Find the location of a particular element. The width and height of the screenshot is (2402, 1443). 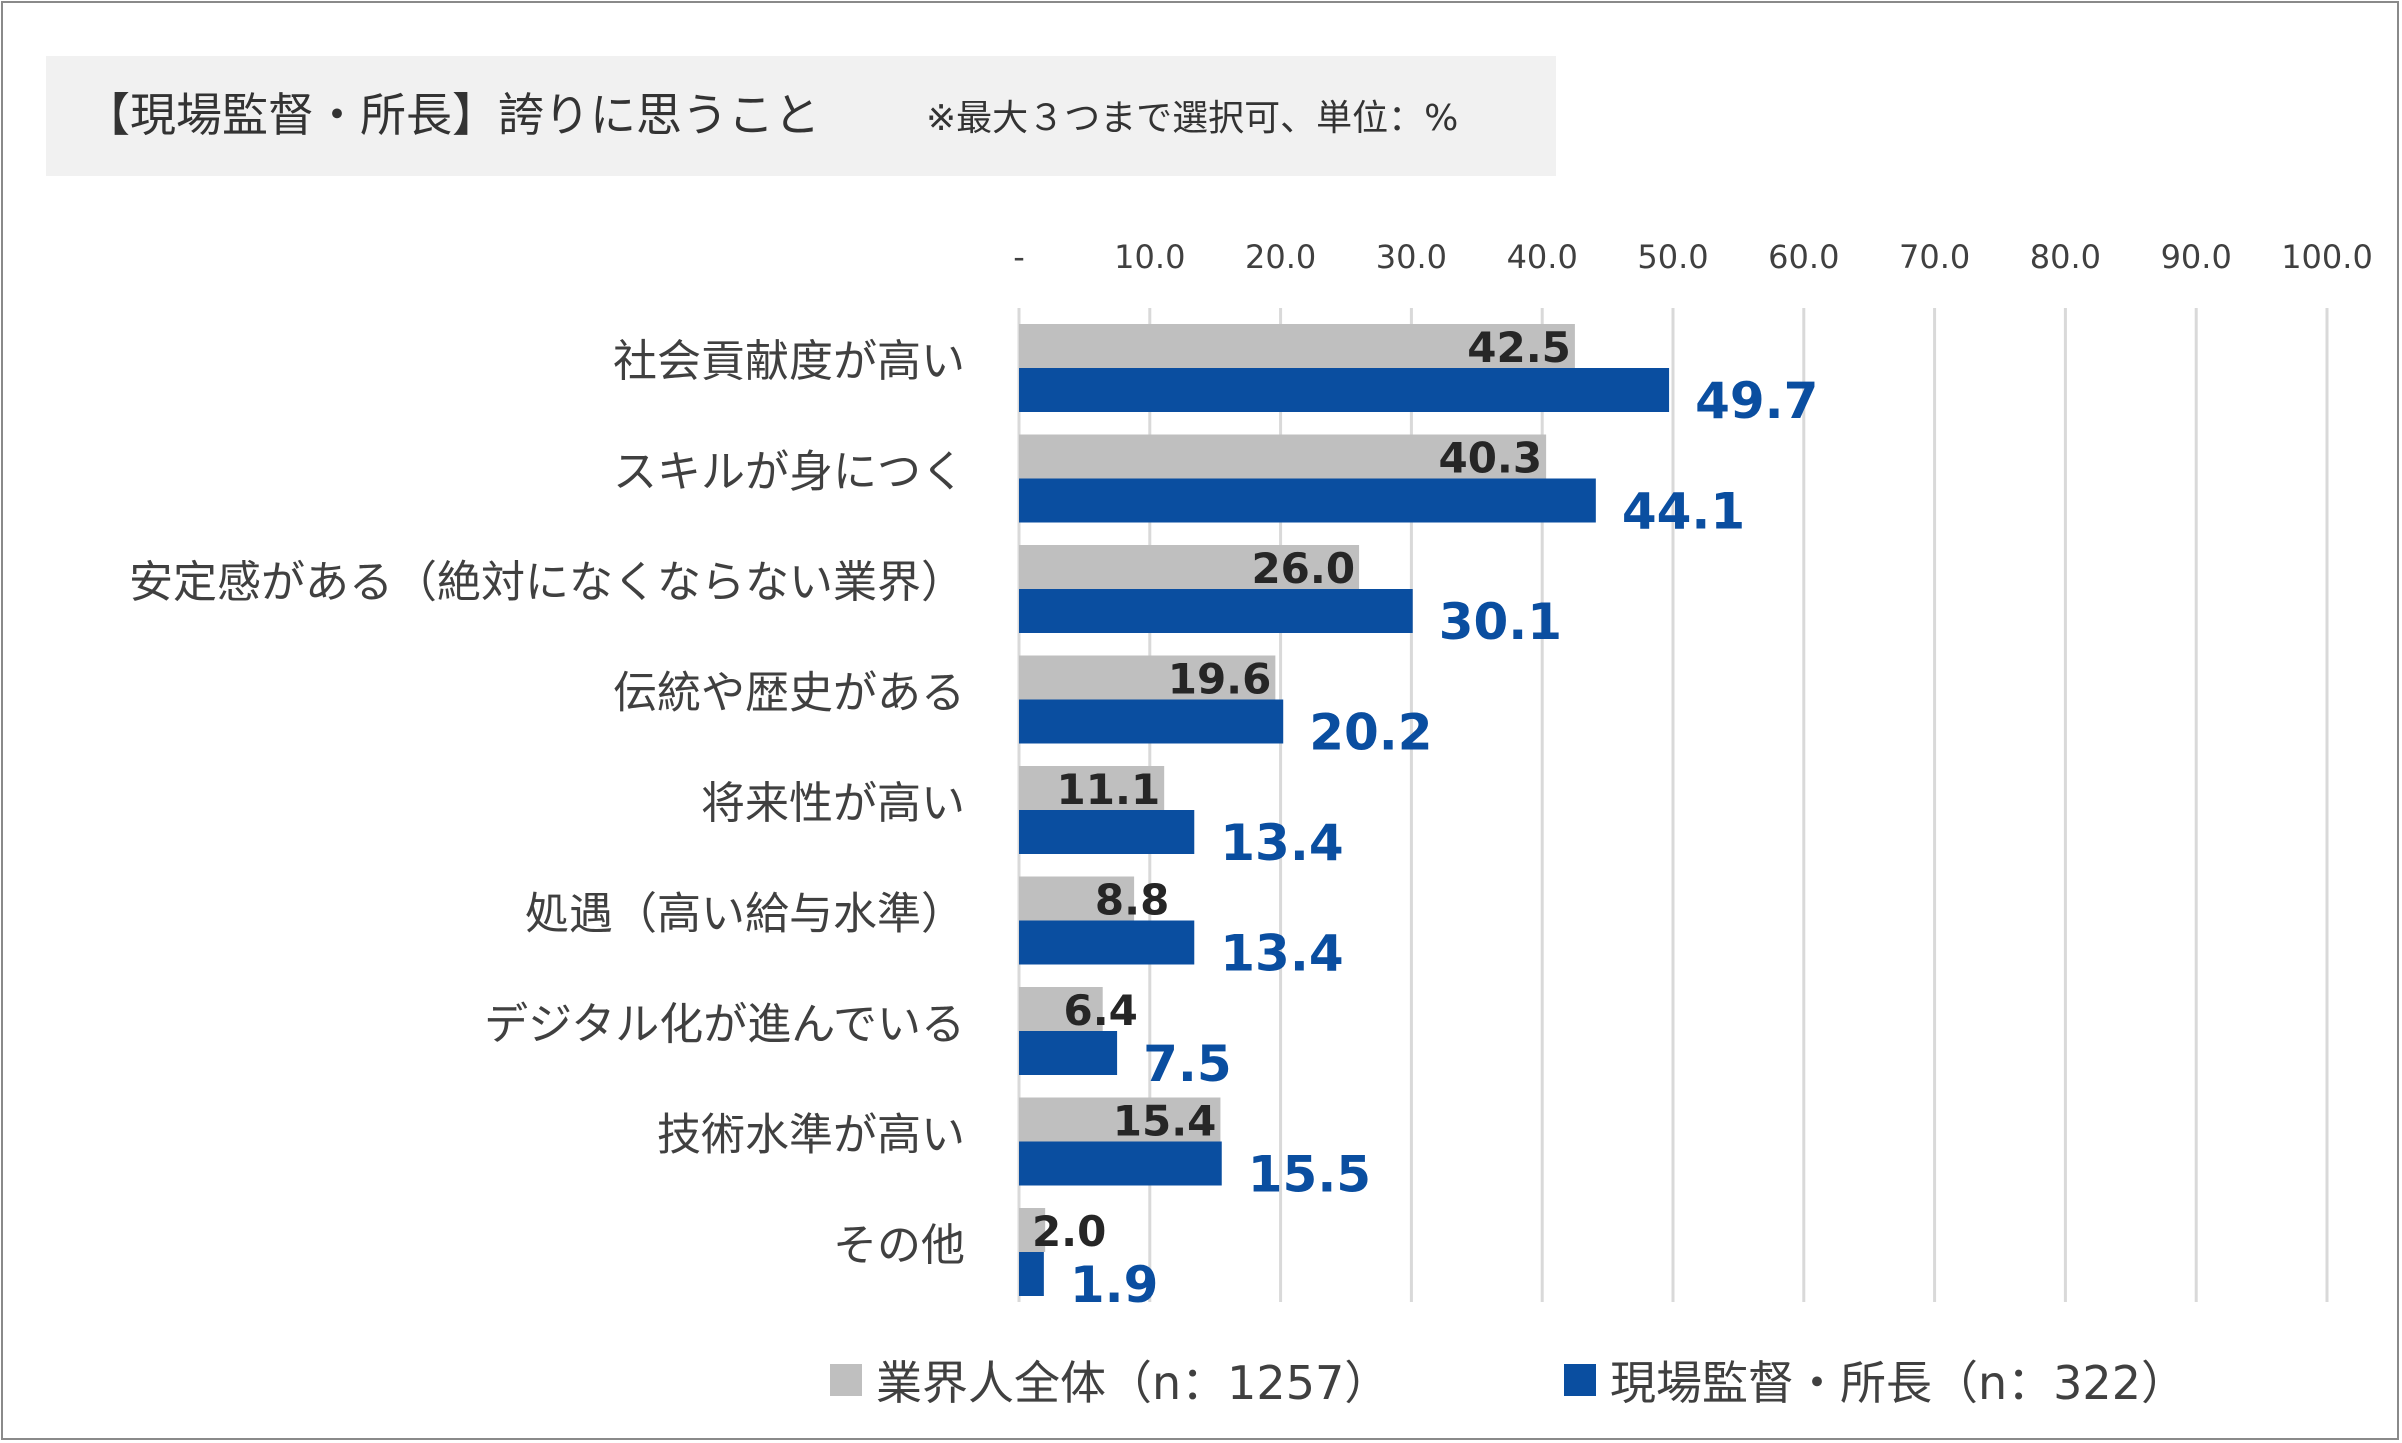

chart-note: ※最大３つまで選択可、単位：% is located at coordinates (1192, 118).